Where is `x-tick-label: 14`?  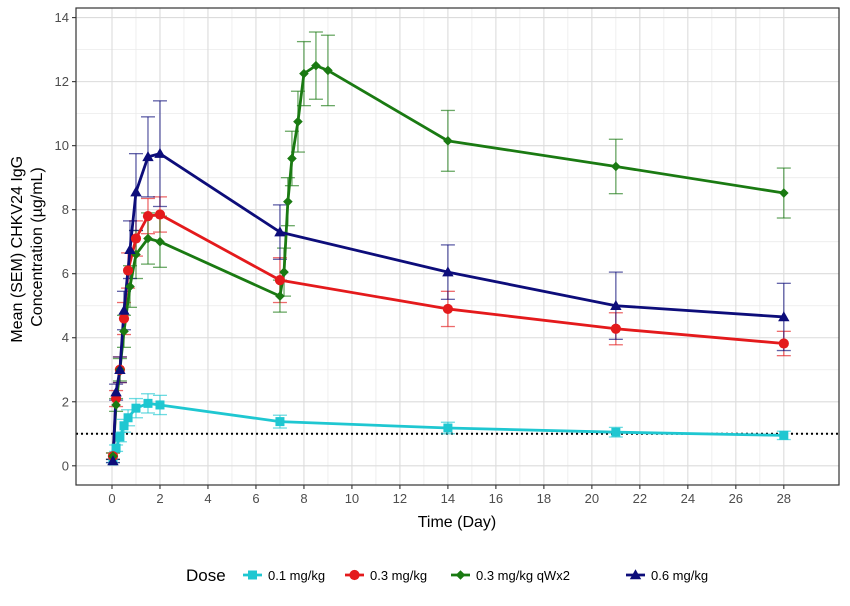
x-tick-label: 14 is located at coordinates (448, 498).